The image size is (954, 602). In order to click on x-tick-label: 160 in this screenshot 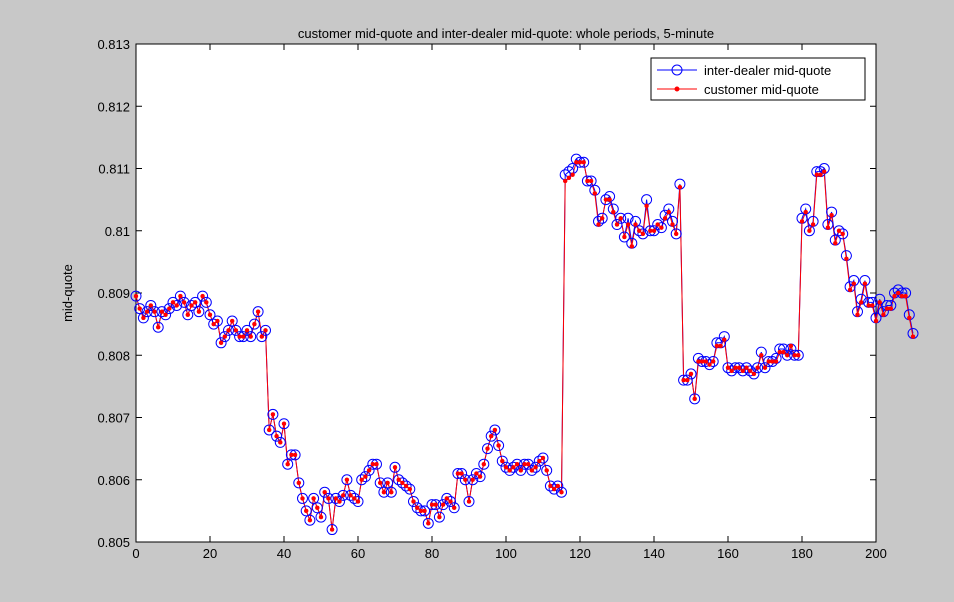, I will do `click(728, 553)`.